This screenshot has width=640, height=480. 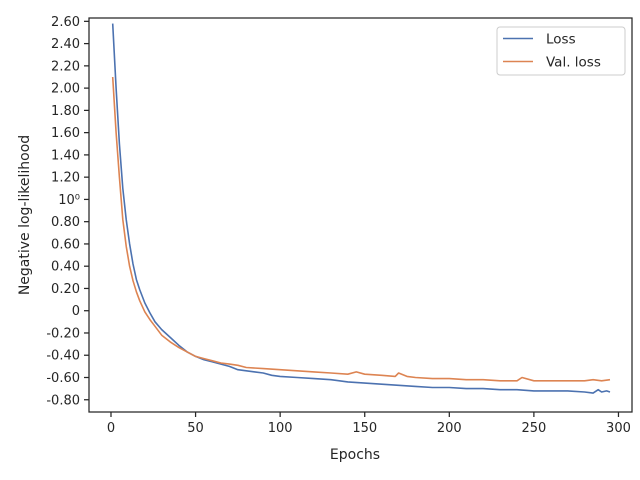 I want to click on legend-label-loss: Loss, so click(x=561, y=40).